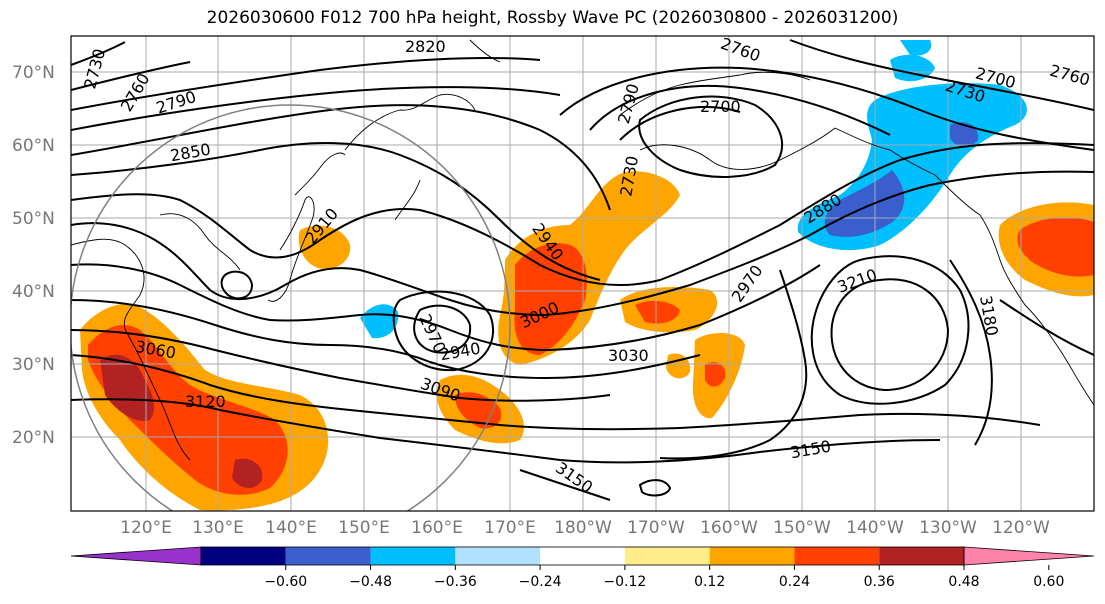 This screenshot has height=604, width=1105. I want to click on lon-label: 160°W, so click(729, 528).